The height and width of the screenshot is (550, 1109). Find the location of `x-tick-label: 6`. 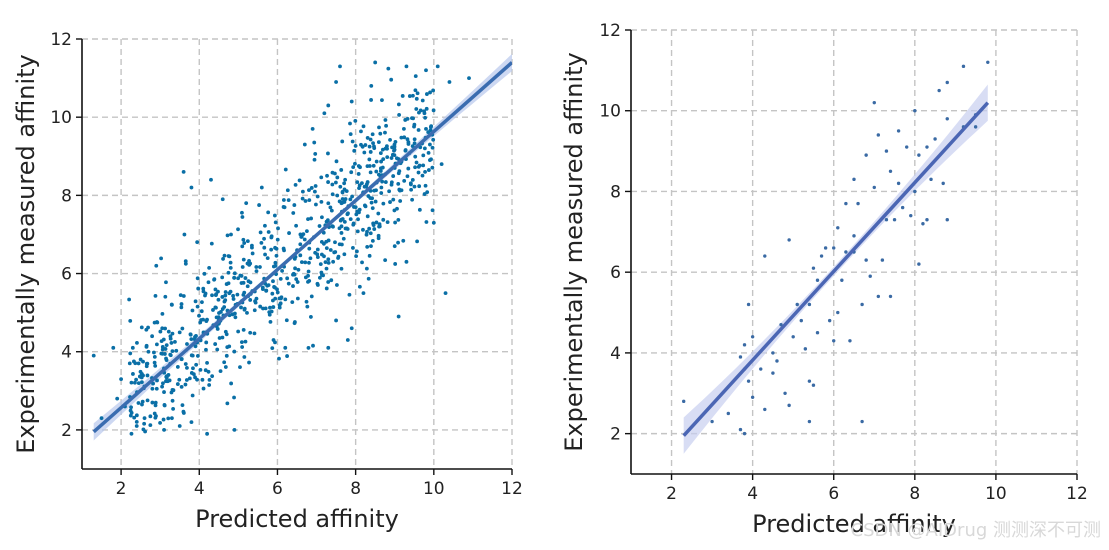

x-tick-label: 6 is located at coordinates (277, 489).